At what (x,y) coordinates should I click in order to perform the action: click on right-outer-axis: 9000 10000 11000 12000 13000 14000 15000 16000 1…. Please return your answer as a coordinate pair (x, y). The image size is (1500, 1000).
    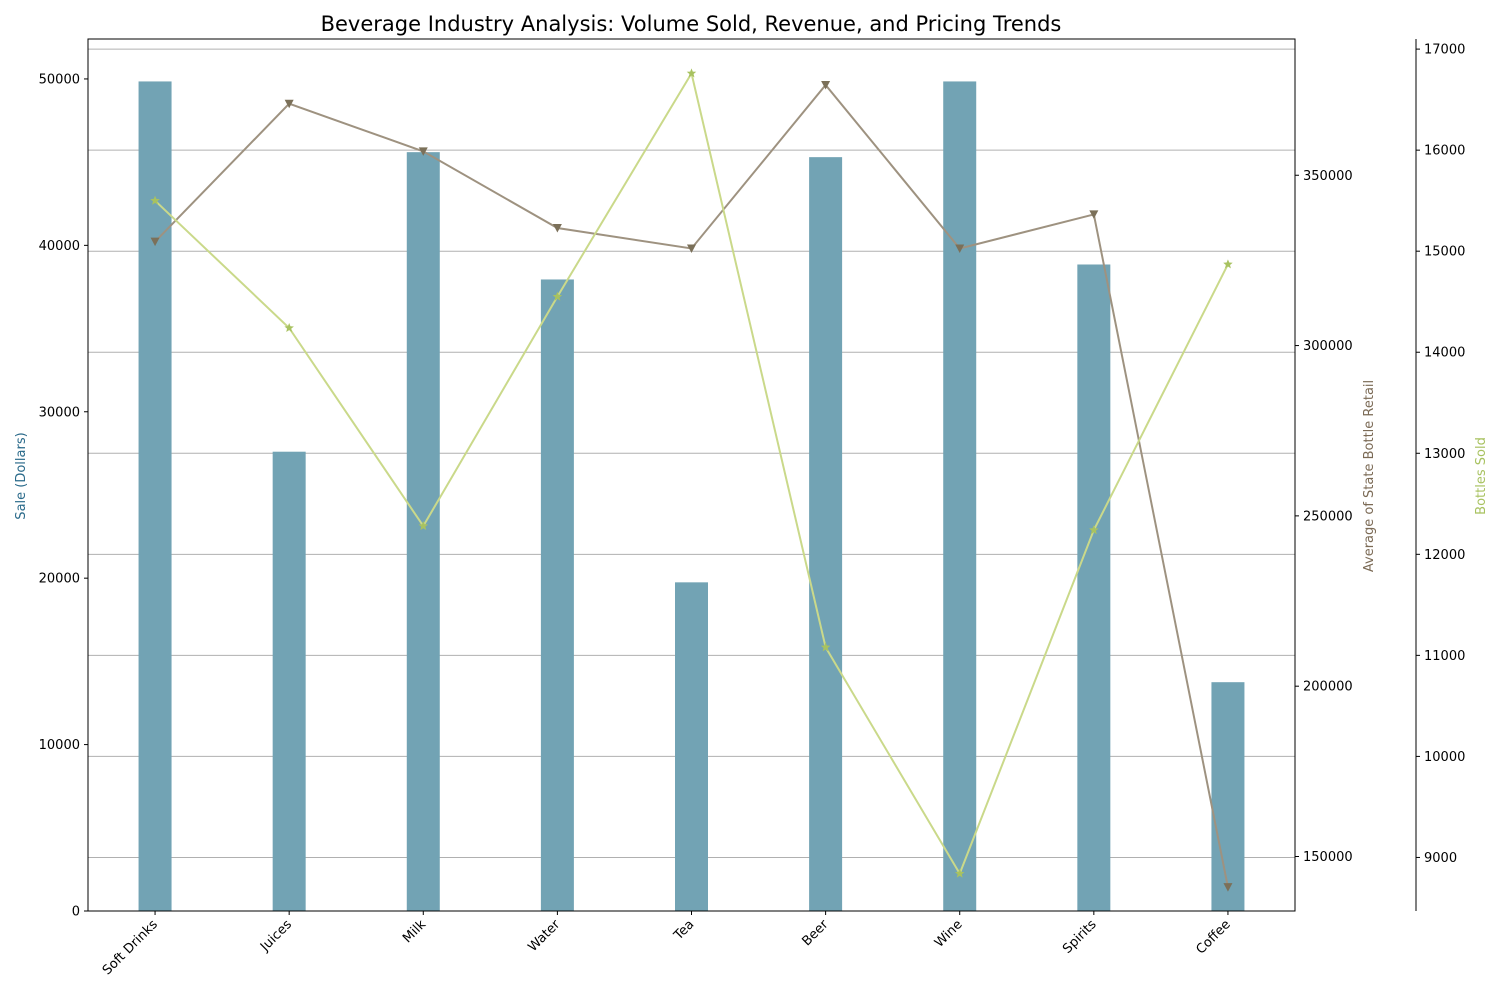
    Looking at the image, I should click on (1440, 454).